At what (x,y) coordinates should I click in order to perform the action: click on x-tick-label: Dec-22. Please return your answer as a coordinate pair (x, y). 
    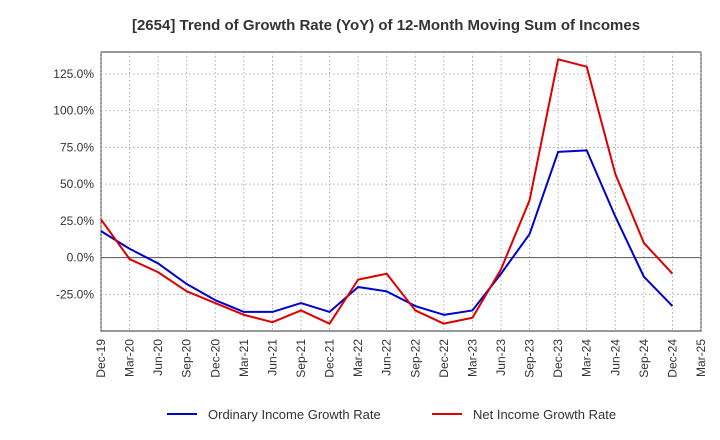
    Looking at the image, I should click on (444, 358).